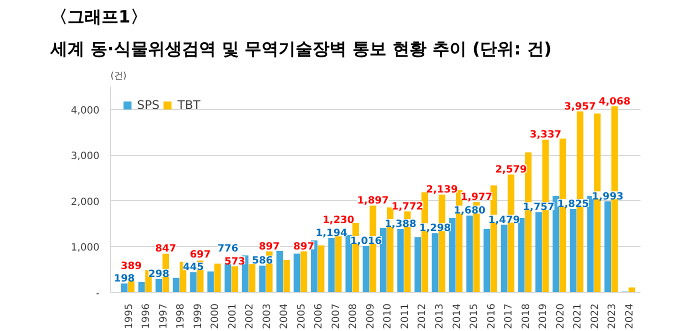 This screenshot has height=331, width=700. What do you see at coordinates (511, 170) in the screenshot?
I see `data-label: 2,579` at bounding box center [511, 170].